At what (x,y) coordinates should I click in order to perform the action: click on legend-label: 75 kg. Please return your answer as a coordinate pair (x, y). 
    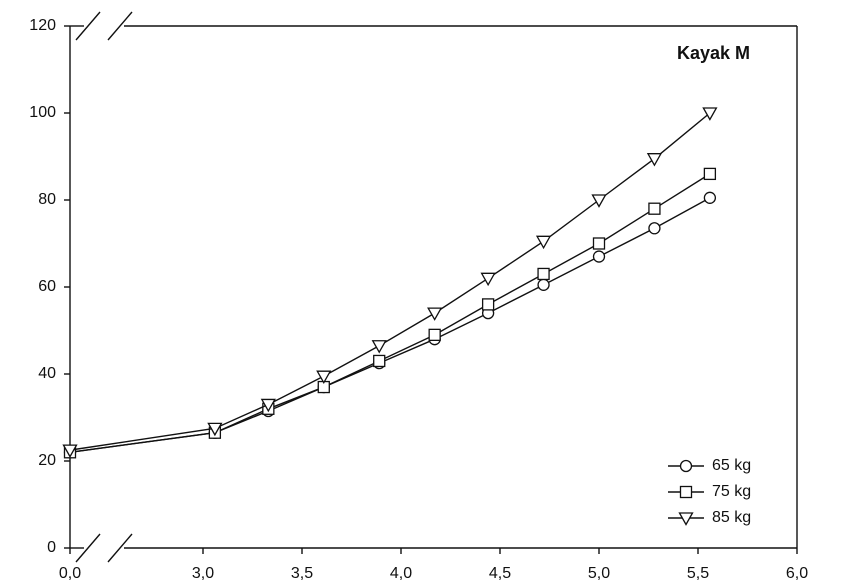
    Looking at the image, I should click on (731, 491).